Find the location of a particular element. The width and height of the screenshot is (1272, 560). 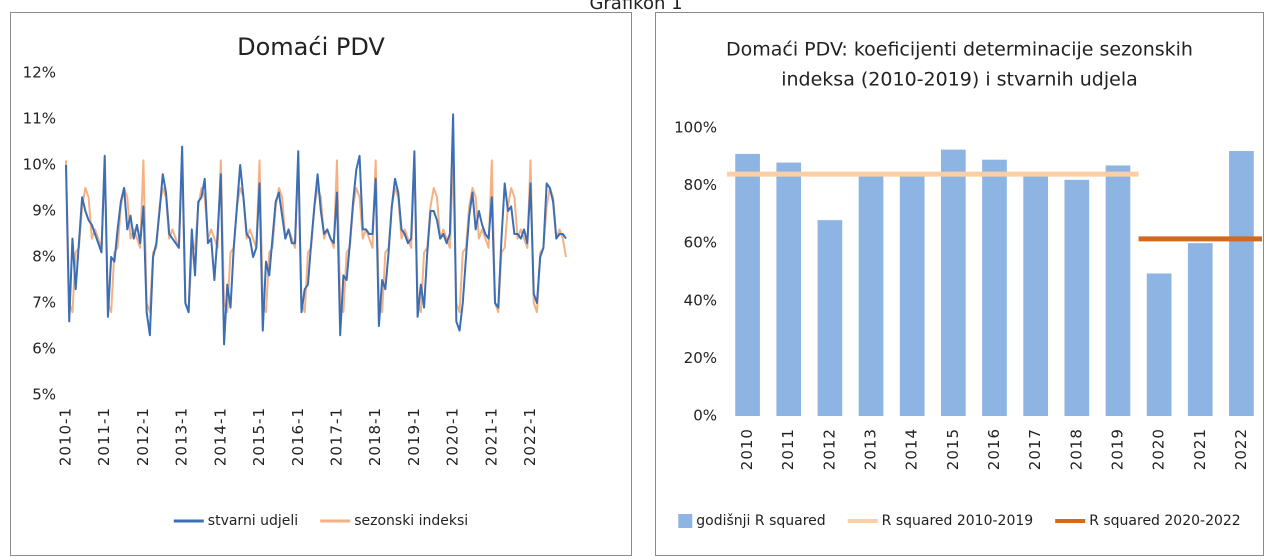

x-tick-label: 2022-1 is located at coordinates (530, 436).